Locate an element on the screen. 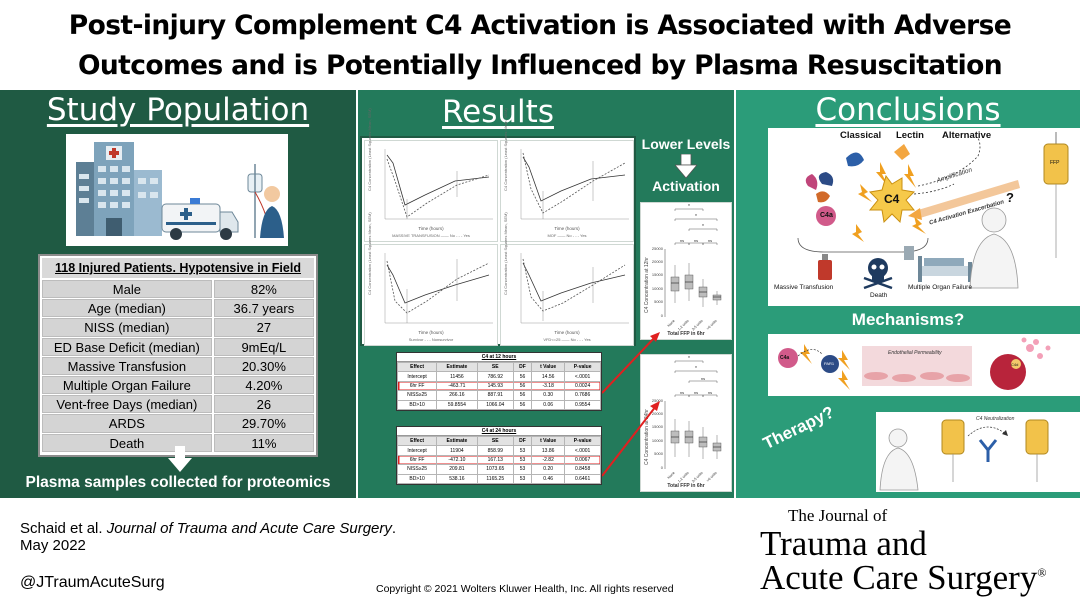 The image size is (1080, 608). highlighted-table-row: 6hr FF -463.71 145.93 56 -3.18 0.0024 is located at coordinates (498, 386).